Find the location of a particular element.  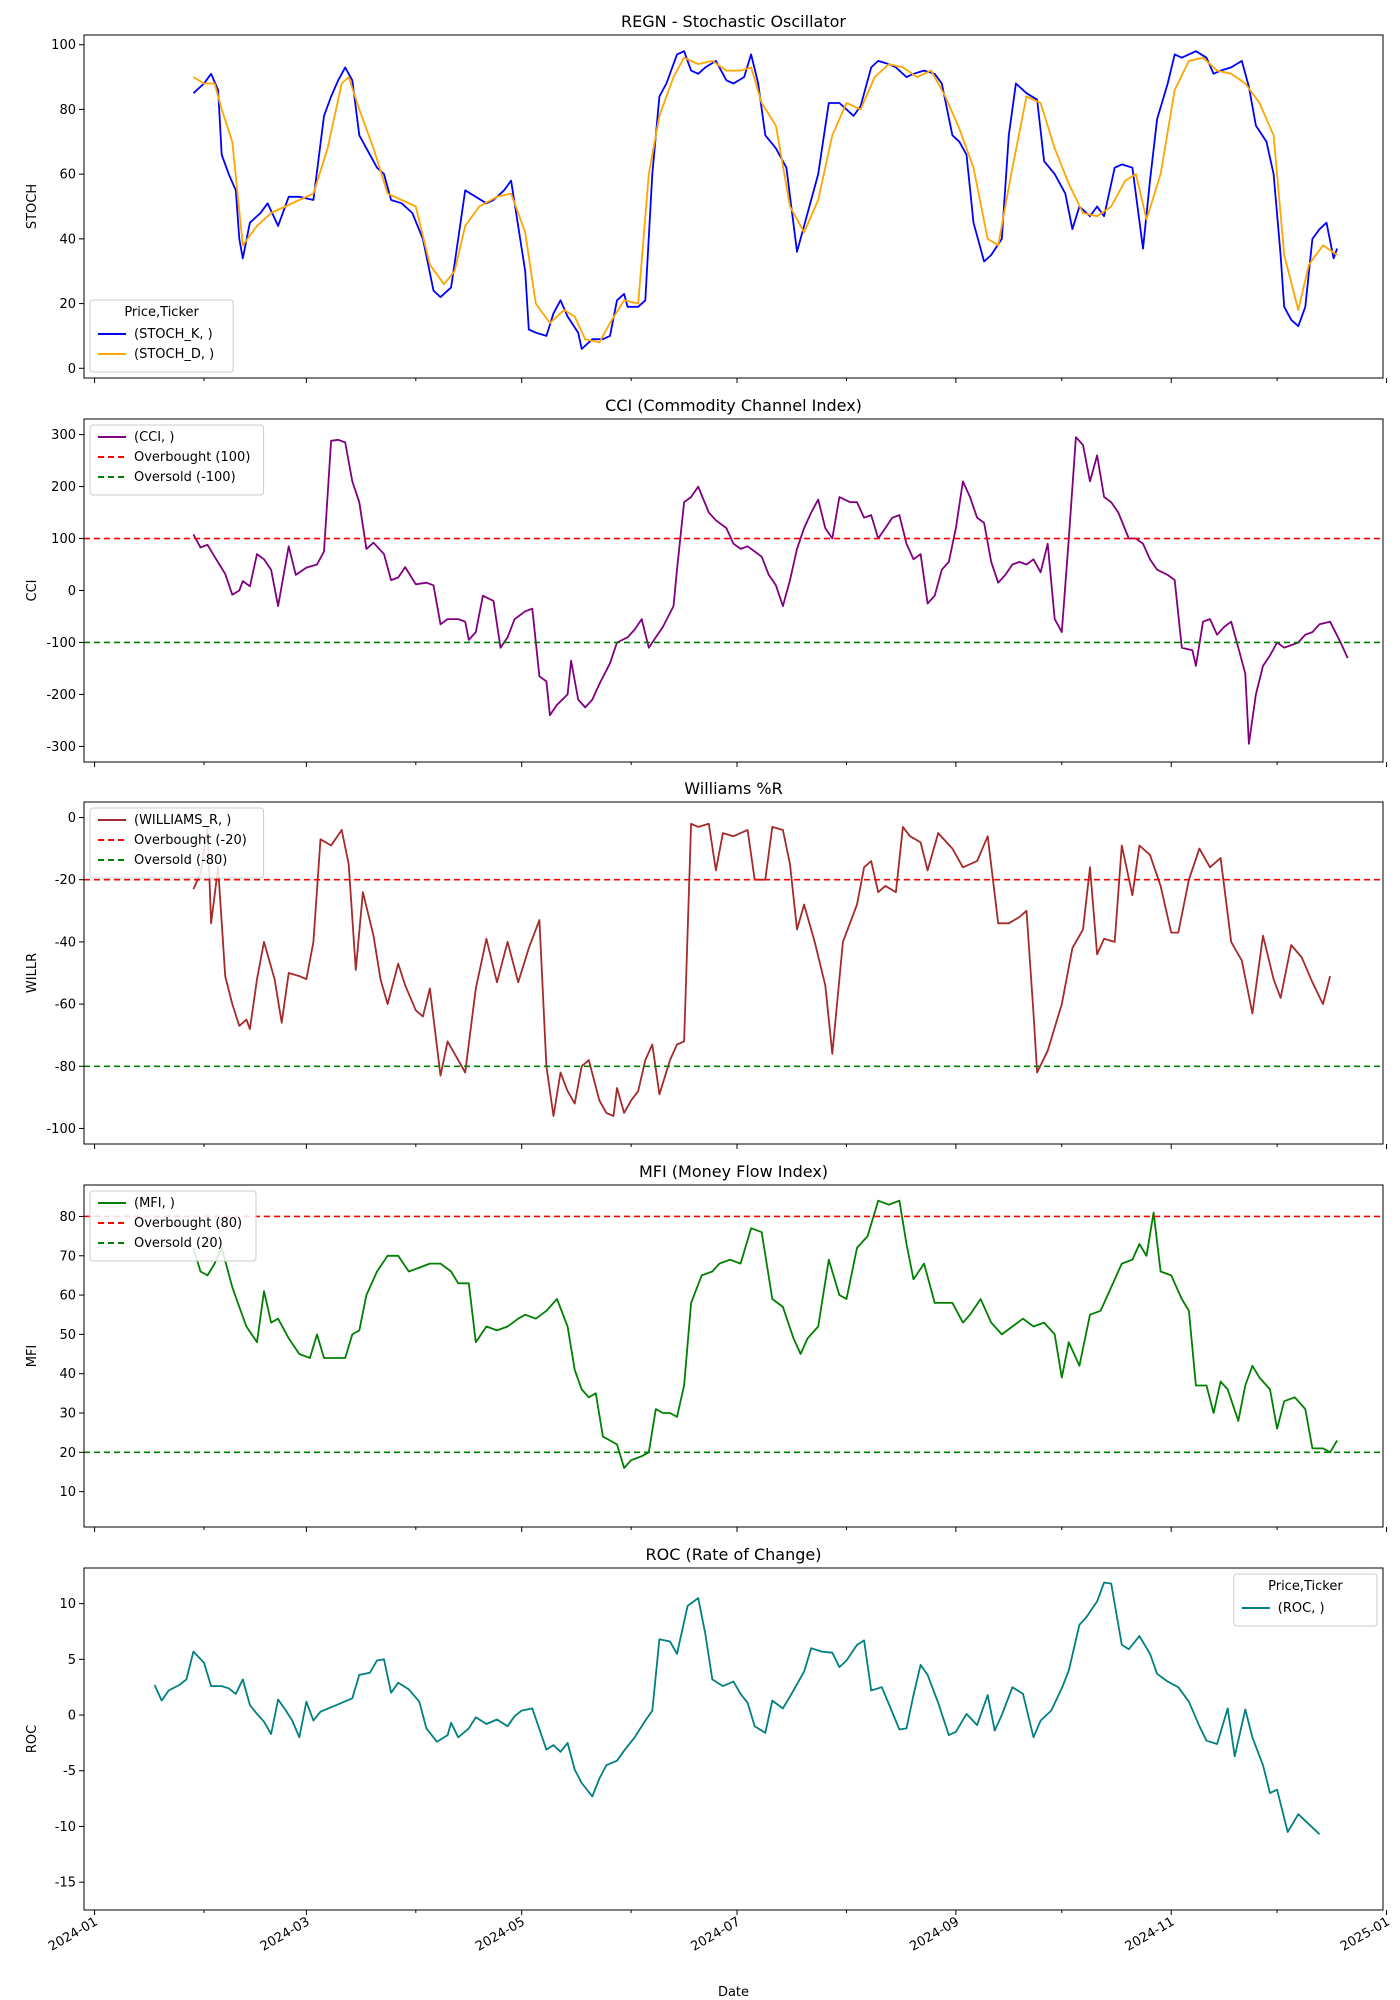

y-tick-label: 70 is located at coordinates (67, 1256).